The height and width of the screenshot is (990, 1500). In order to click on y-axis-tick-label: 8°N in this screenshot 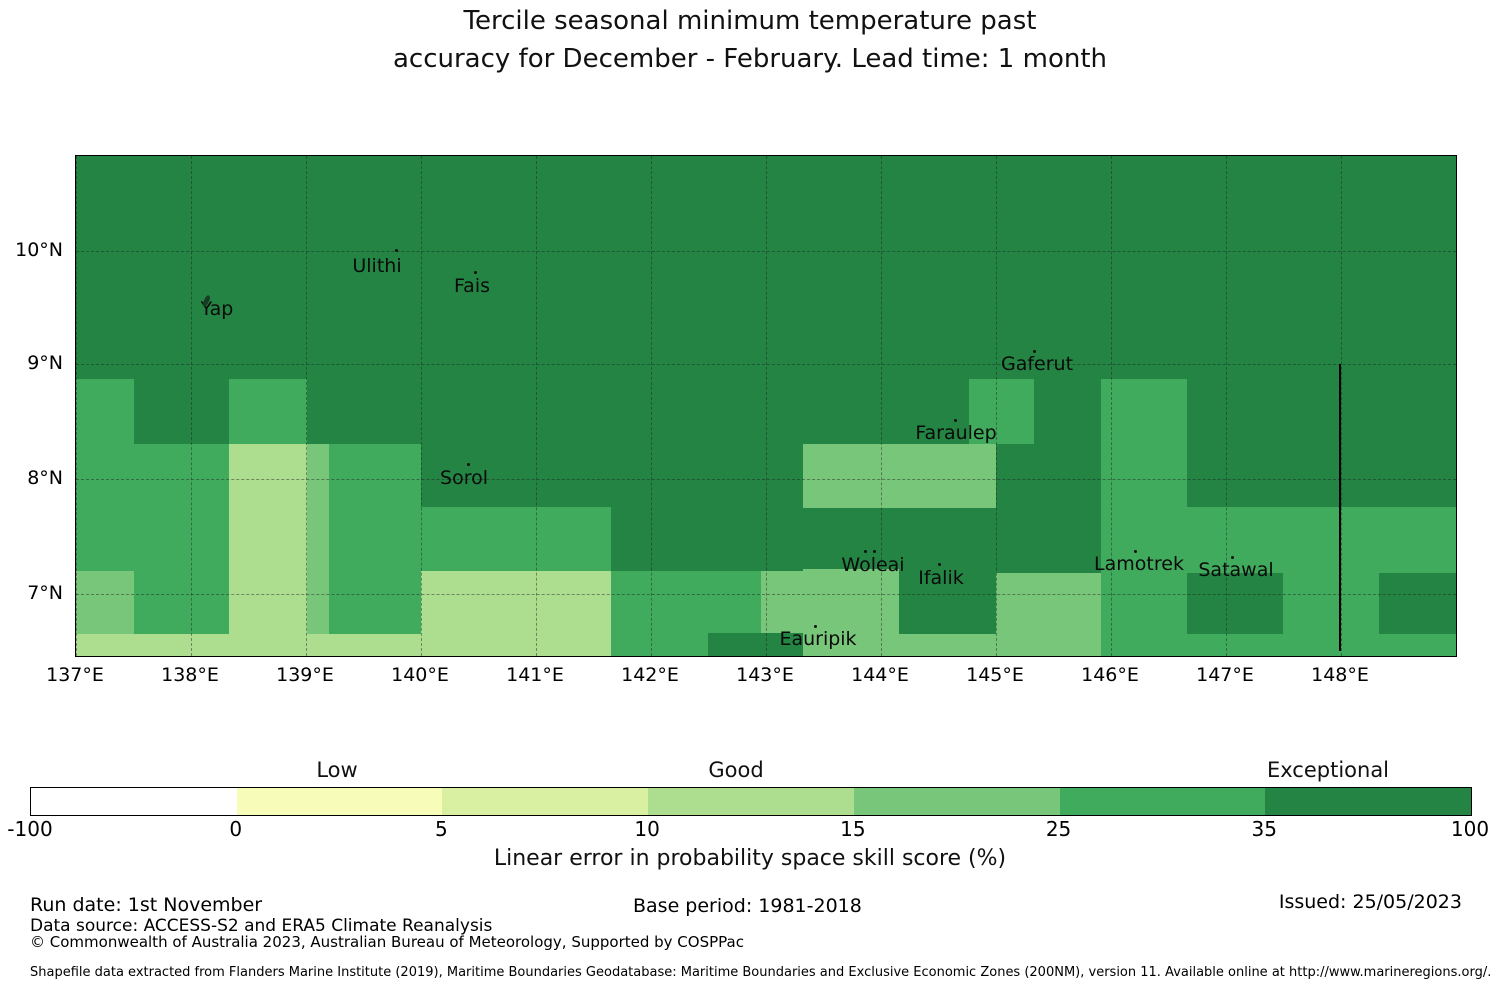, I will do `click(45, 478)`.